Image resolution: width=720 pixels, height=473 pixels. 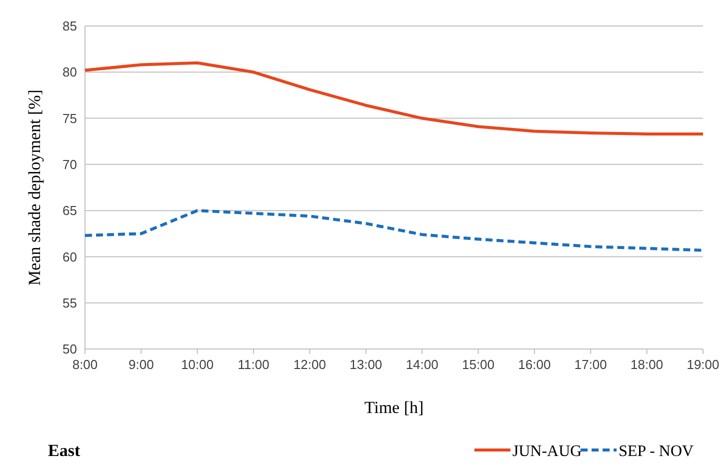 I want to click on y-tick-label: 85, so click(x=69, y=26).